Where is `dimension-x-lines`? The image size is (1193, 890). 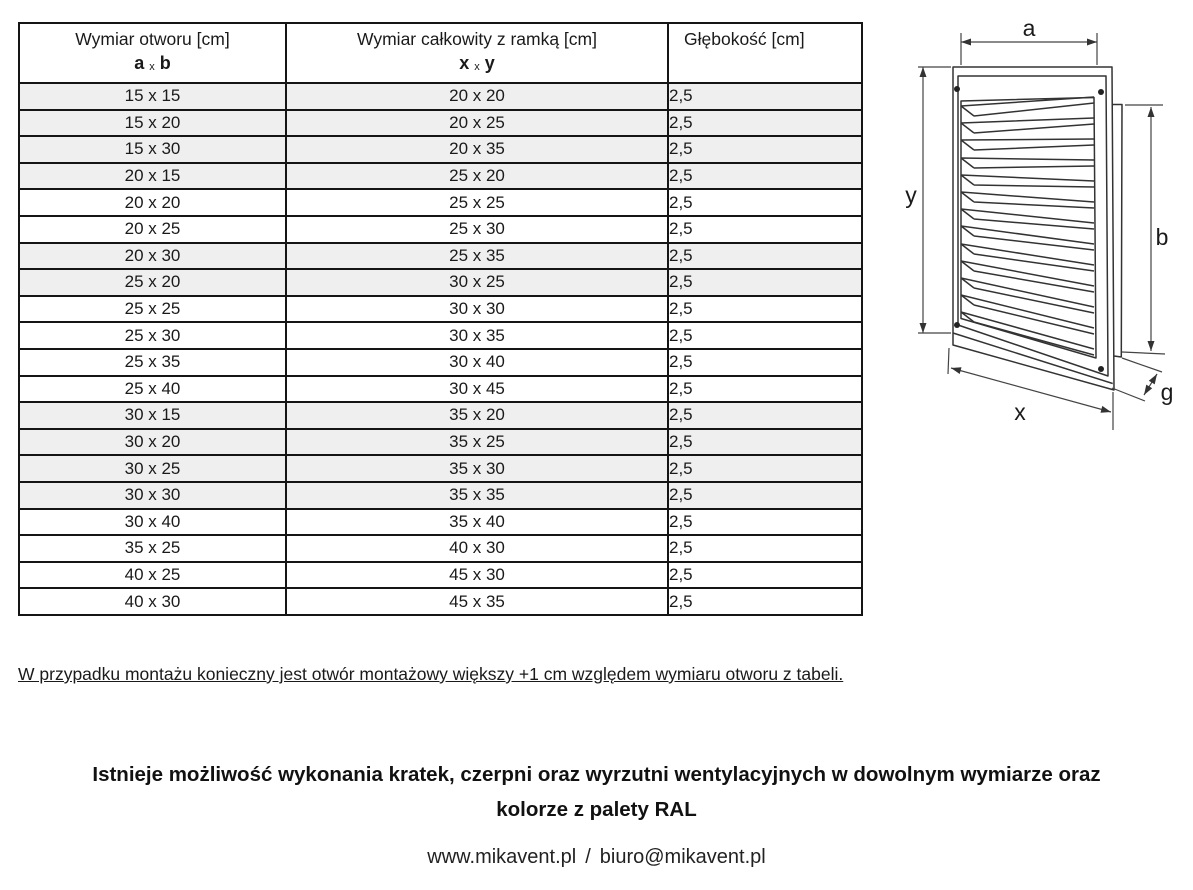 dimension-x-lines is located at coordinates (1030, 388).